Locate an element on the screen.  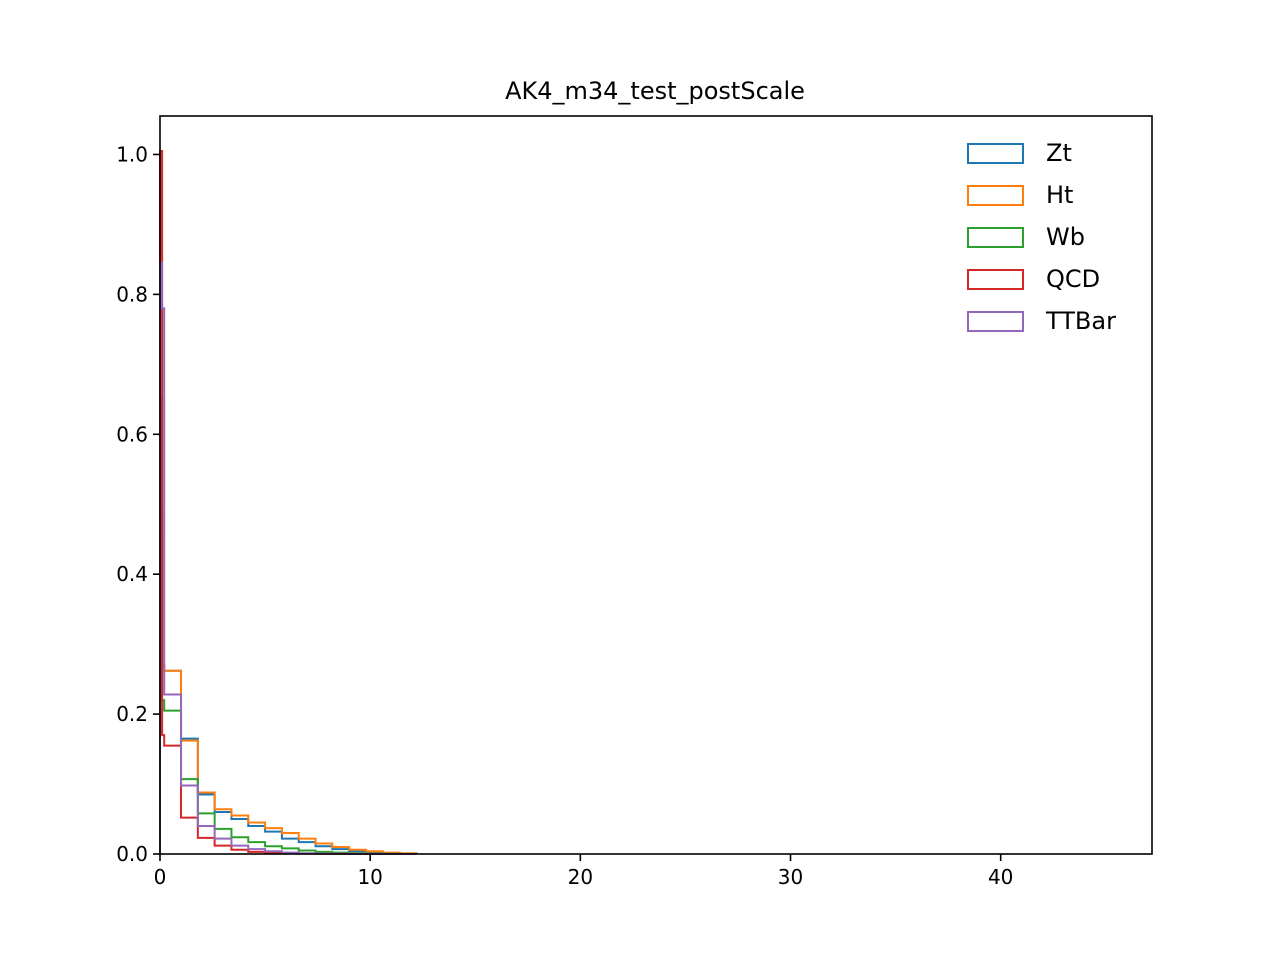
legend-swatch-qcd is located at coordinates (995, 279).